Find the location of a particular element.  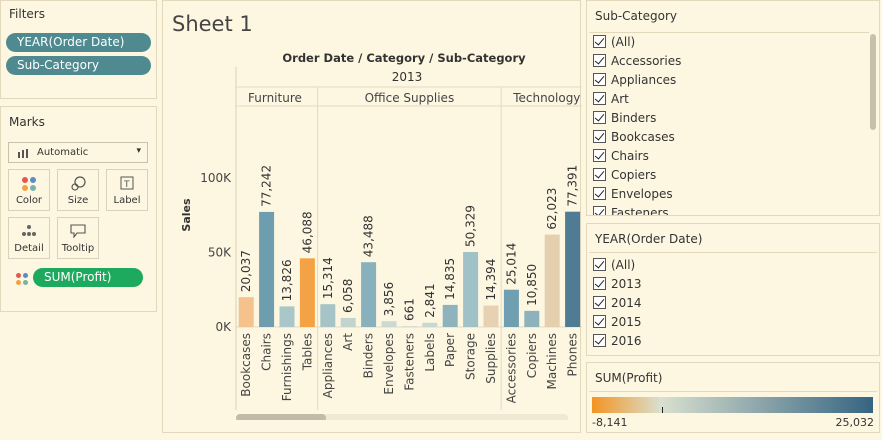

checkbox-item: Chairs is located at coordinates (621, 157).